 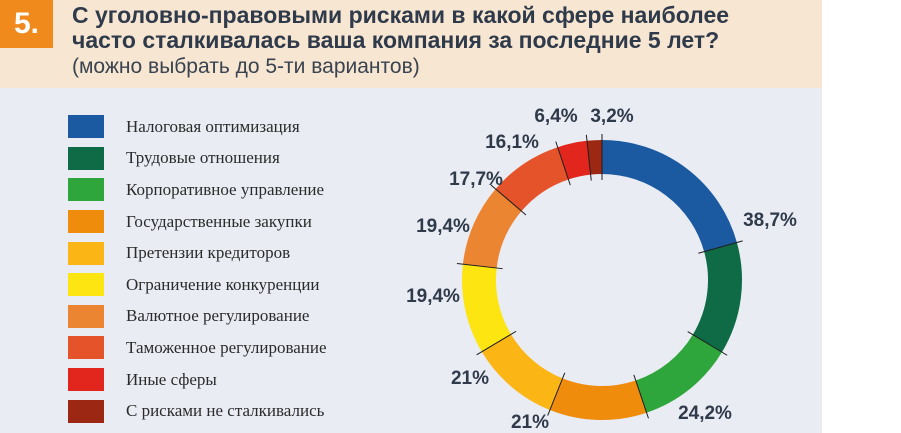 I want to click on legend-label: Налоговая оптимизация, so click(x=213, y=126).